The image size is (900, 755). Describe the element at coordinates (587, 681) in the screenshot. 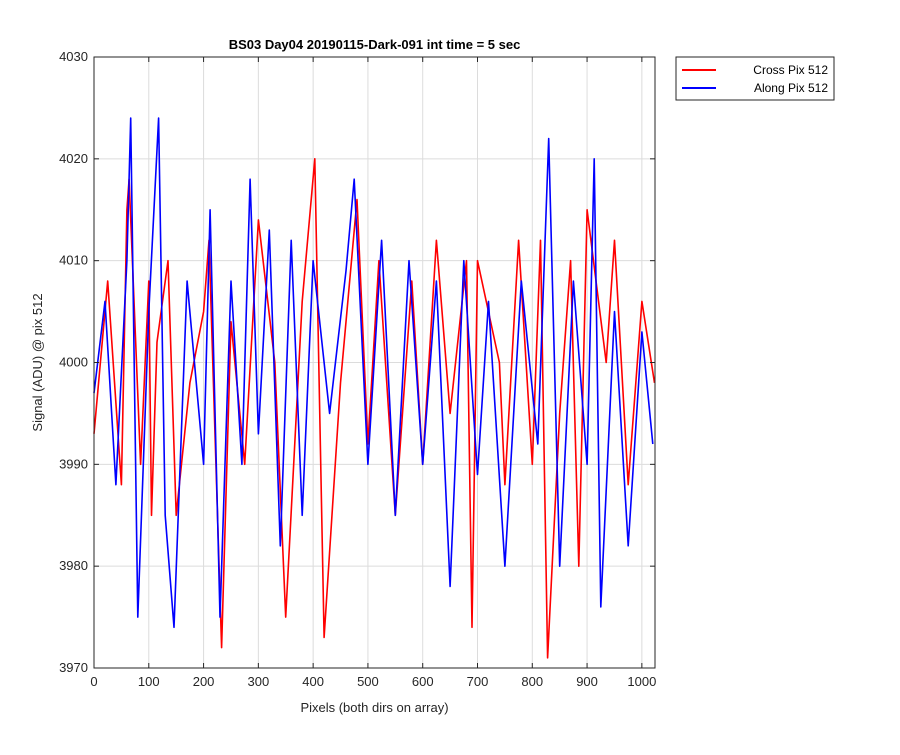

I see `x-tick-label: 900` at that location.